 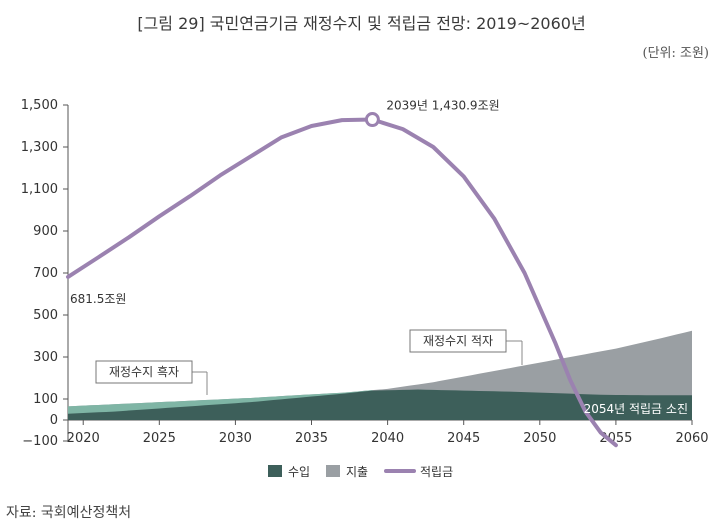 I want to click on x-tick-label: 2020, so click(x=83, y=438).